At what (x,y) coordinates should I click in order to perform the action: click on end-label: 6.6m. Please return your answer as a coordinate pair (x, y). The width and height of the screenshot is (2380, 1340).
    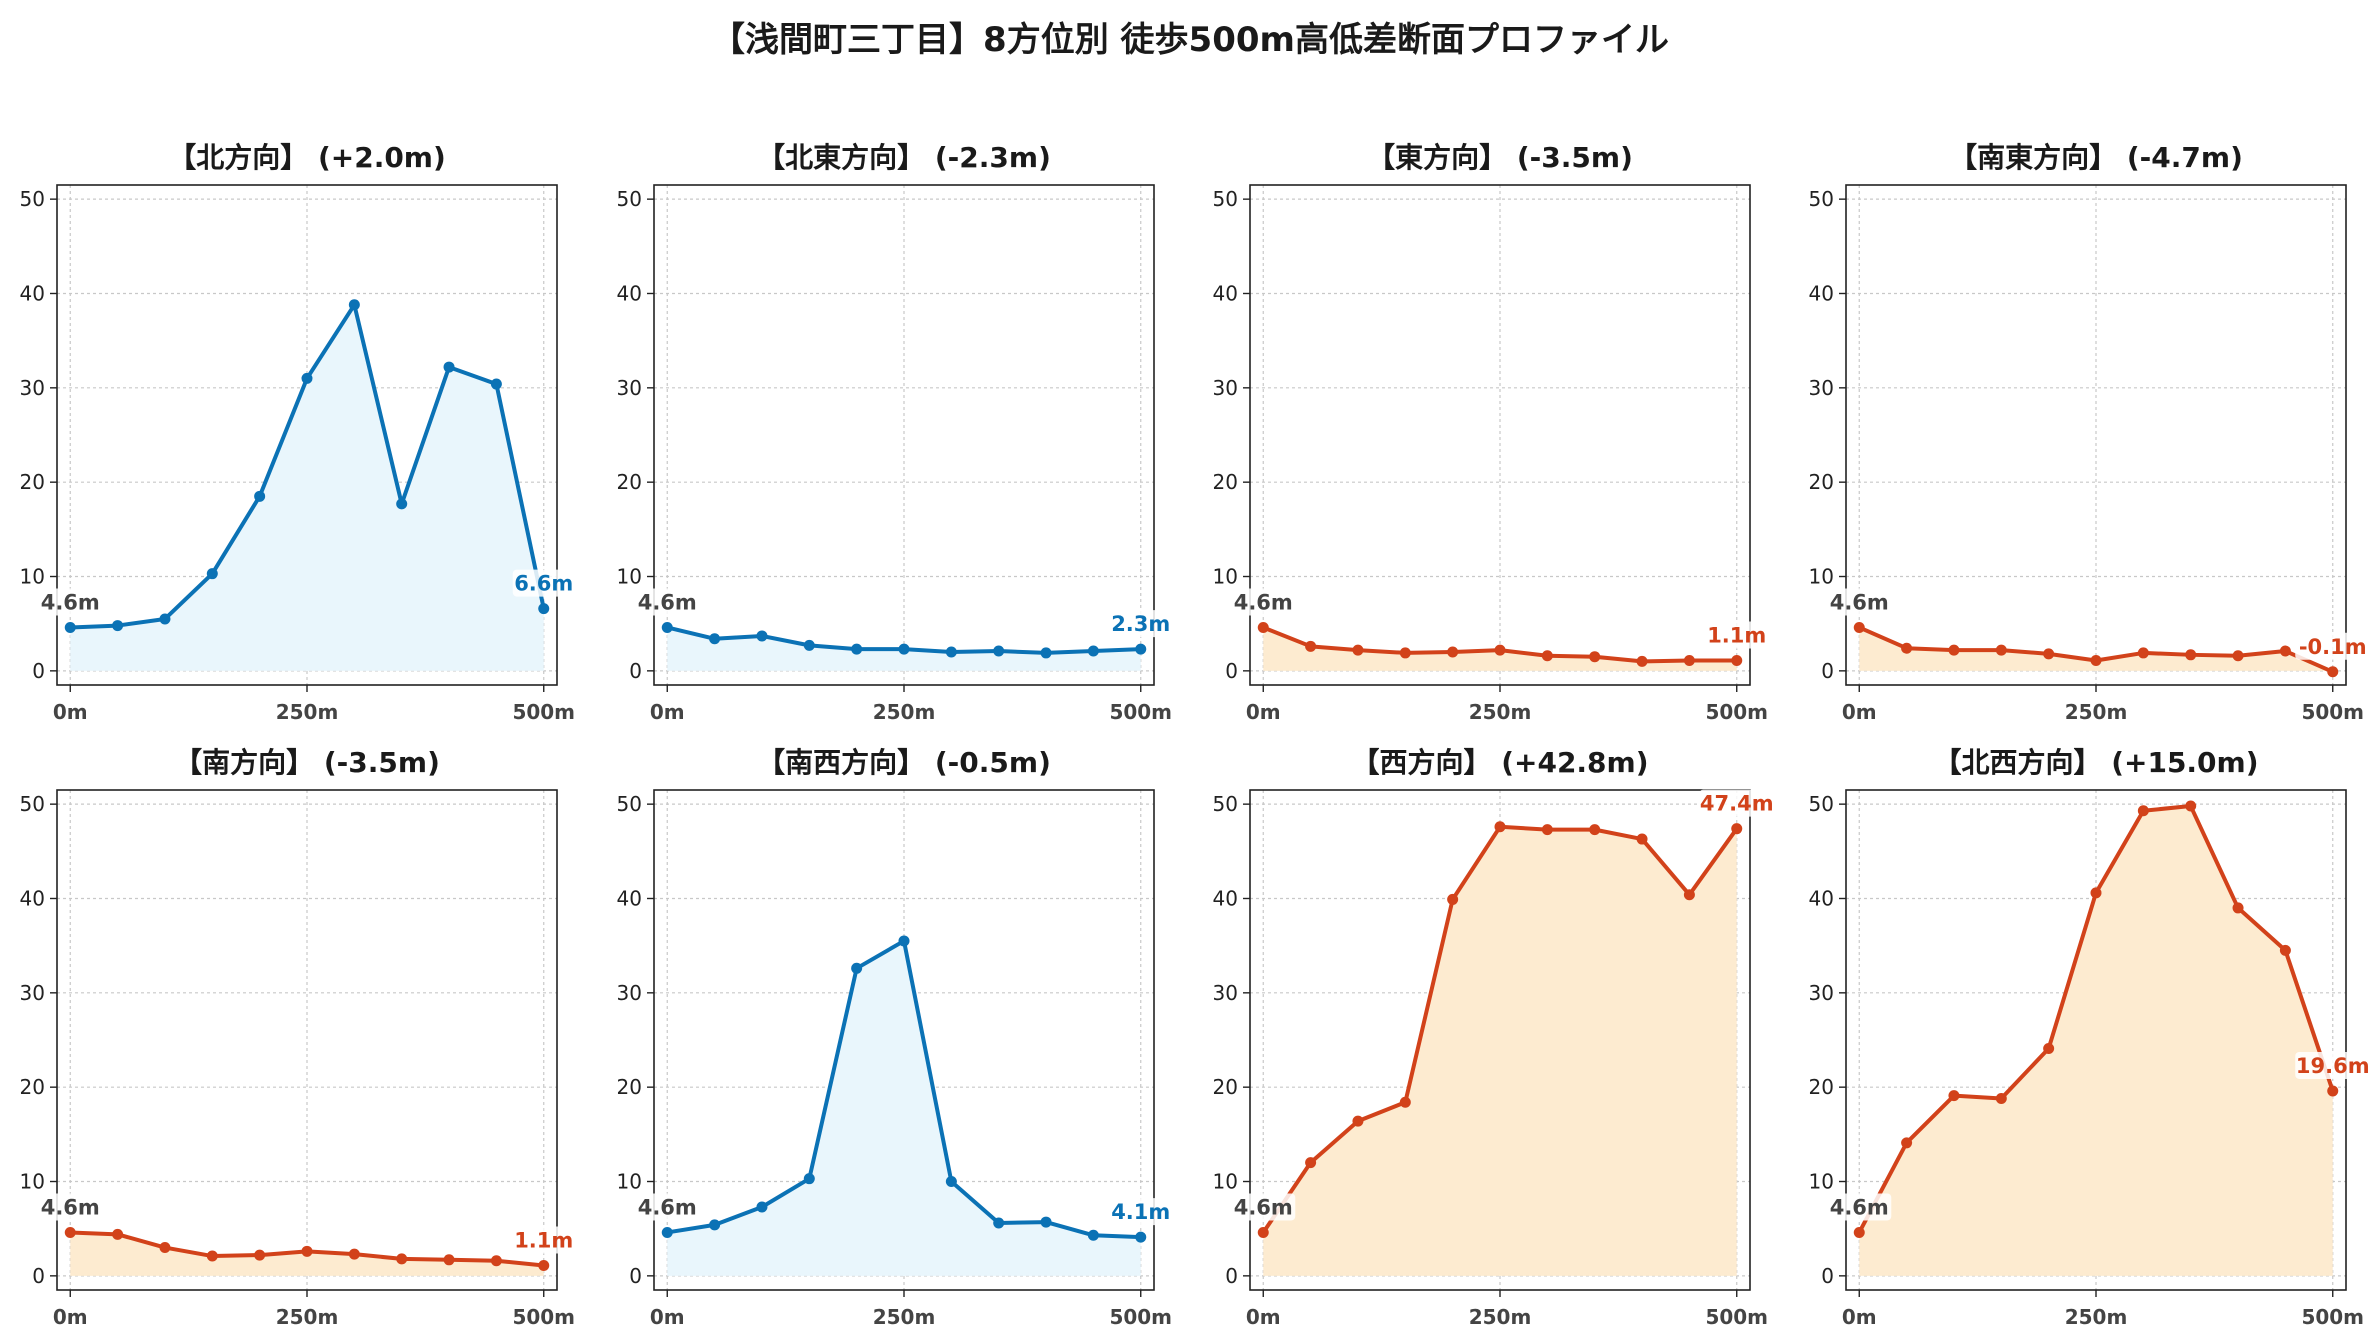
    Looking at the image, I should click on (543, 584).